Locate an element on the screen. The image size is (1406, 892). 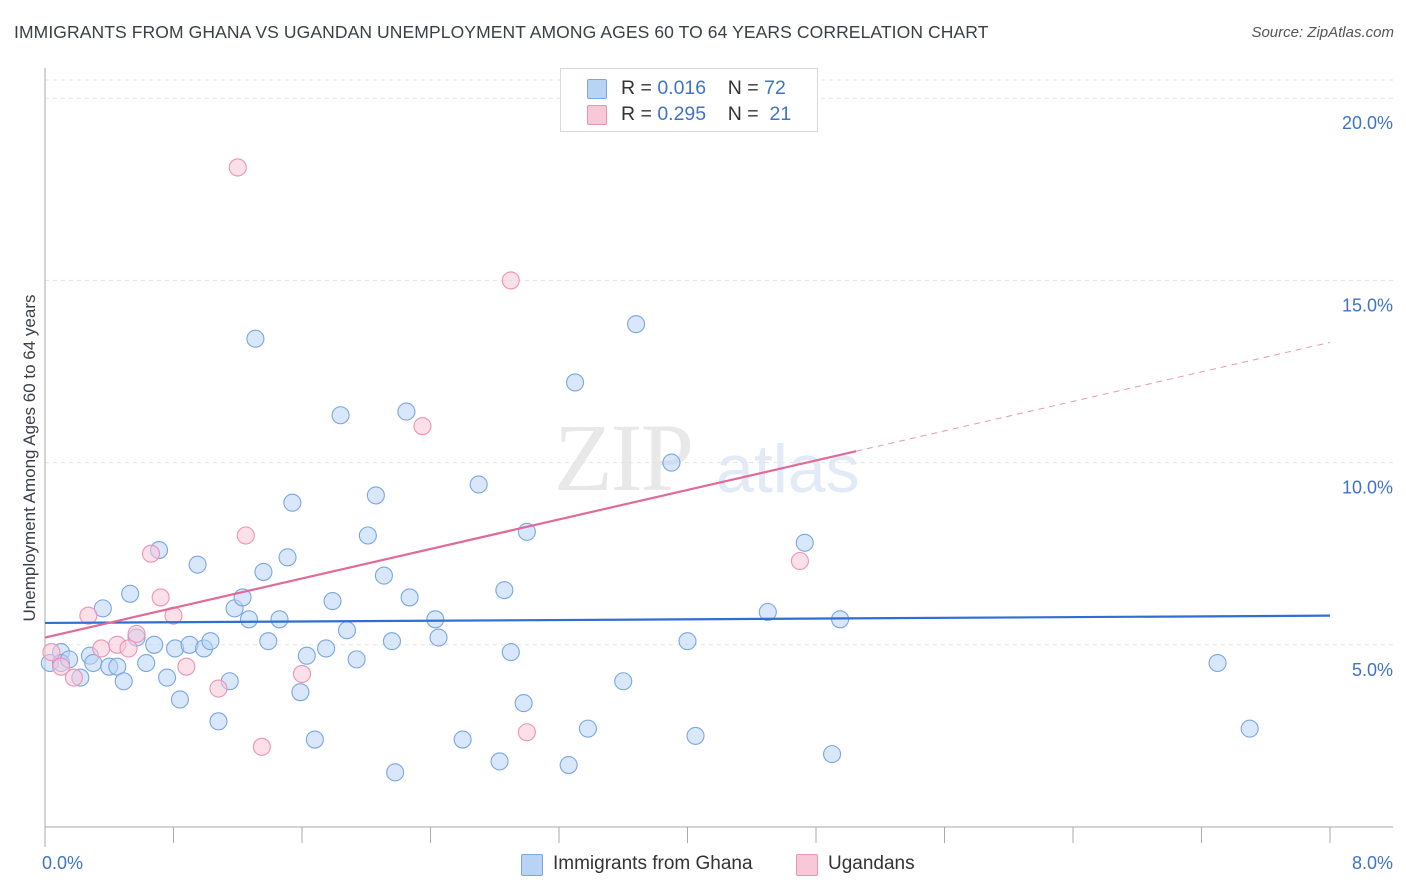
source-label: Source: ZipAtlas.com is located at coordinates (1322, 32).